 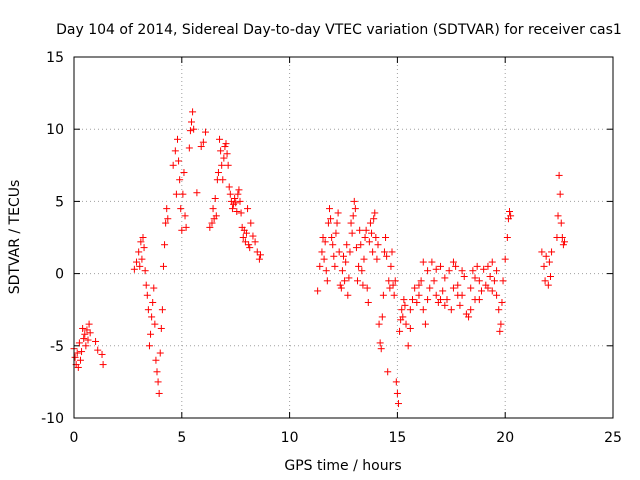 I want to click on y-tick-label: 15, so click(x=55, y=58).